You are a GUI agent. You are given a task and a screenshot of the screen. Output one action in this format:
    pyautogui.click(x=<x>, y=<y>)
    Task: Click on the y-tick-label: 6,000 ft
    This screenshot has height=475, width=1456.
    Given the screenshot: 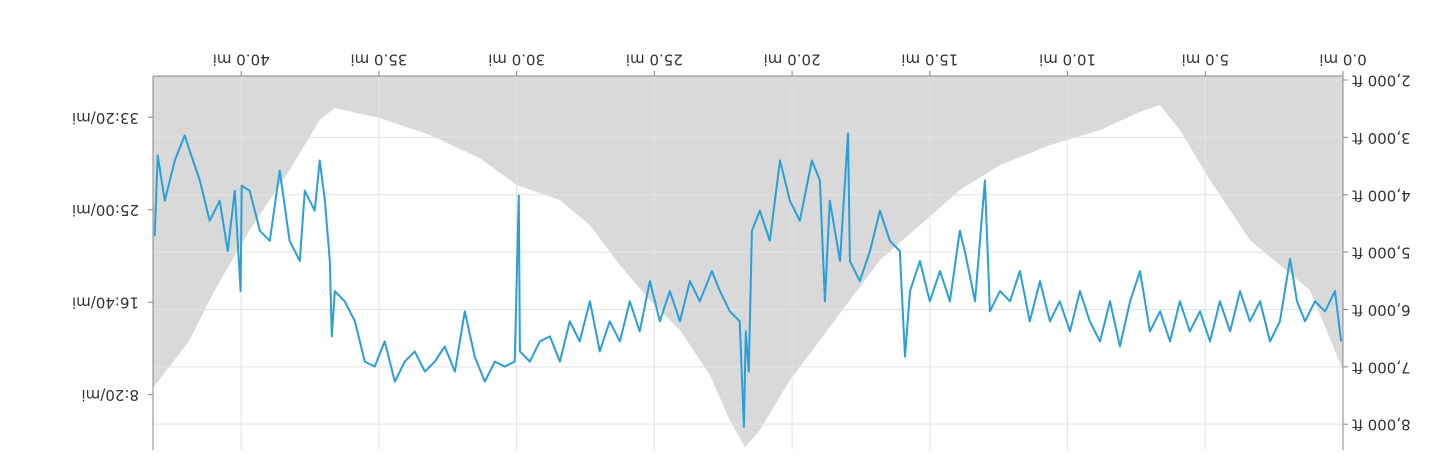 What is the action you would take?
    pyautogui.click(x=1381, y=310)
    